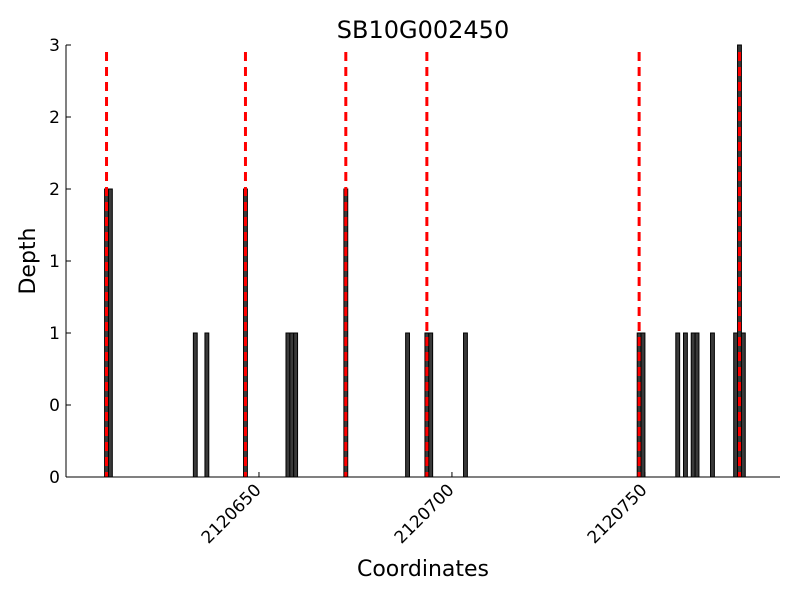 Image resolution: width=800 pixels, height=600 pixels. I want to click on x-axis-label: Coordinates, so click(423, 569).